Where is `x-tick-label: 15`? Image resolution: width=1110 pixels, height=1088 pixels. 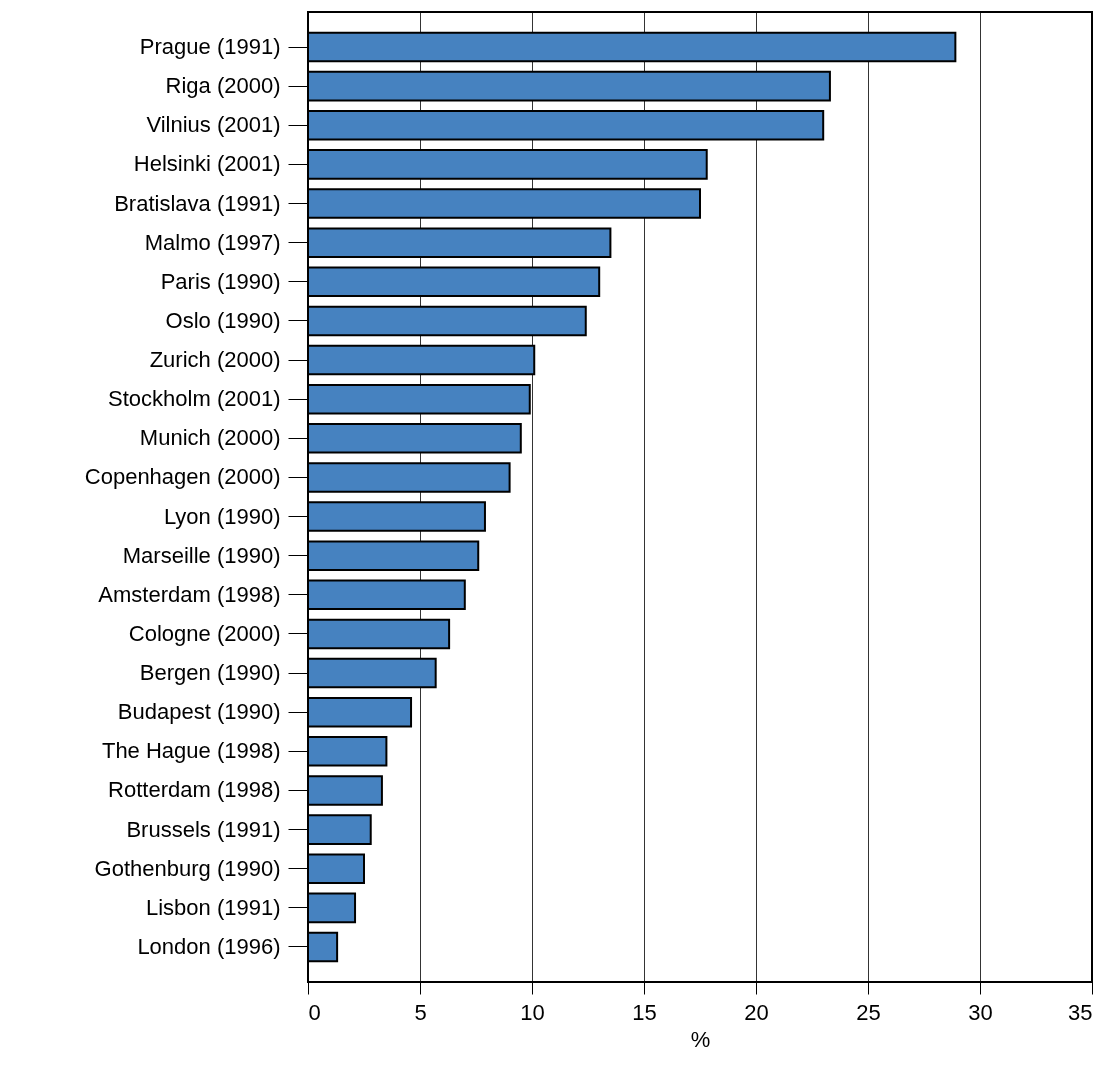
x-tick-label: 15 is located at coordinates (644, 1012).